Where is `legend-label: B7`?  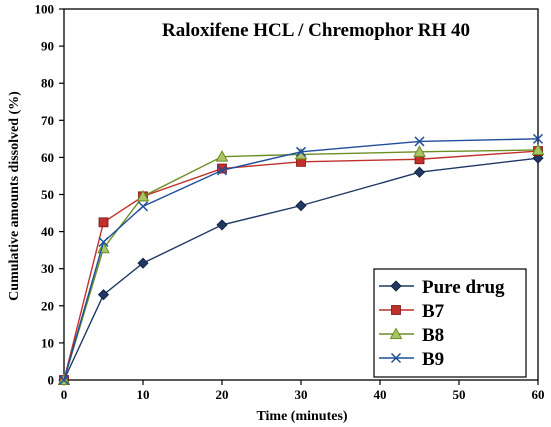 legend-label: B7 is located at coordinates (433, 311).